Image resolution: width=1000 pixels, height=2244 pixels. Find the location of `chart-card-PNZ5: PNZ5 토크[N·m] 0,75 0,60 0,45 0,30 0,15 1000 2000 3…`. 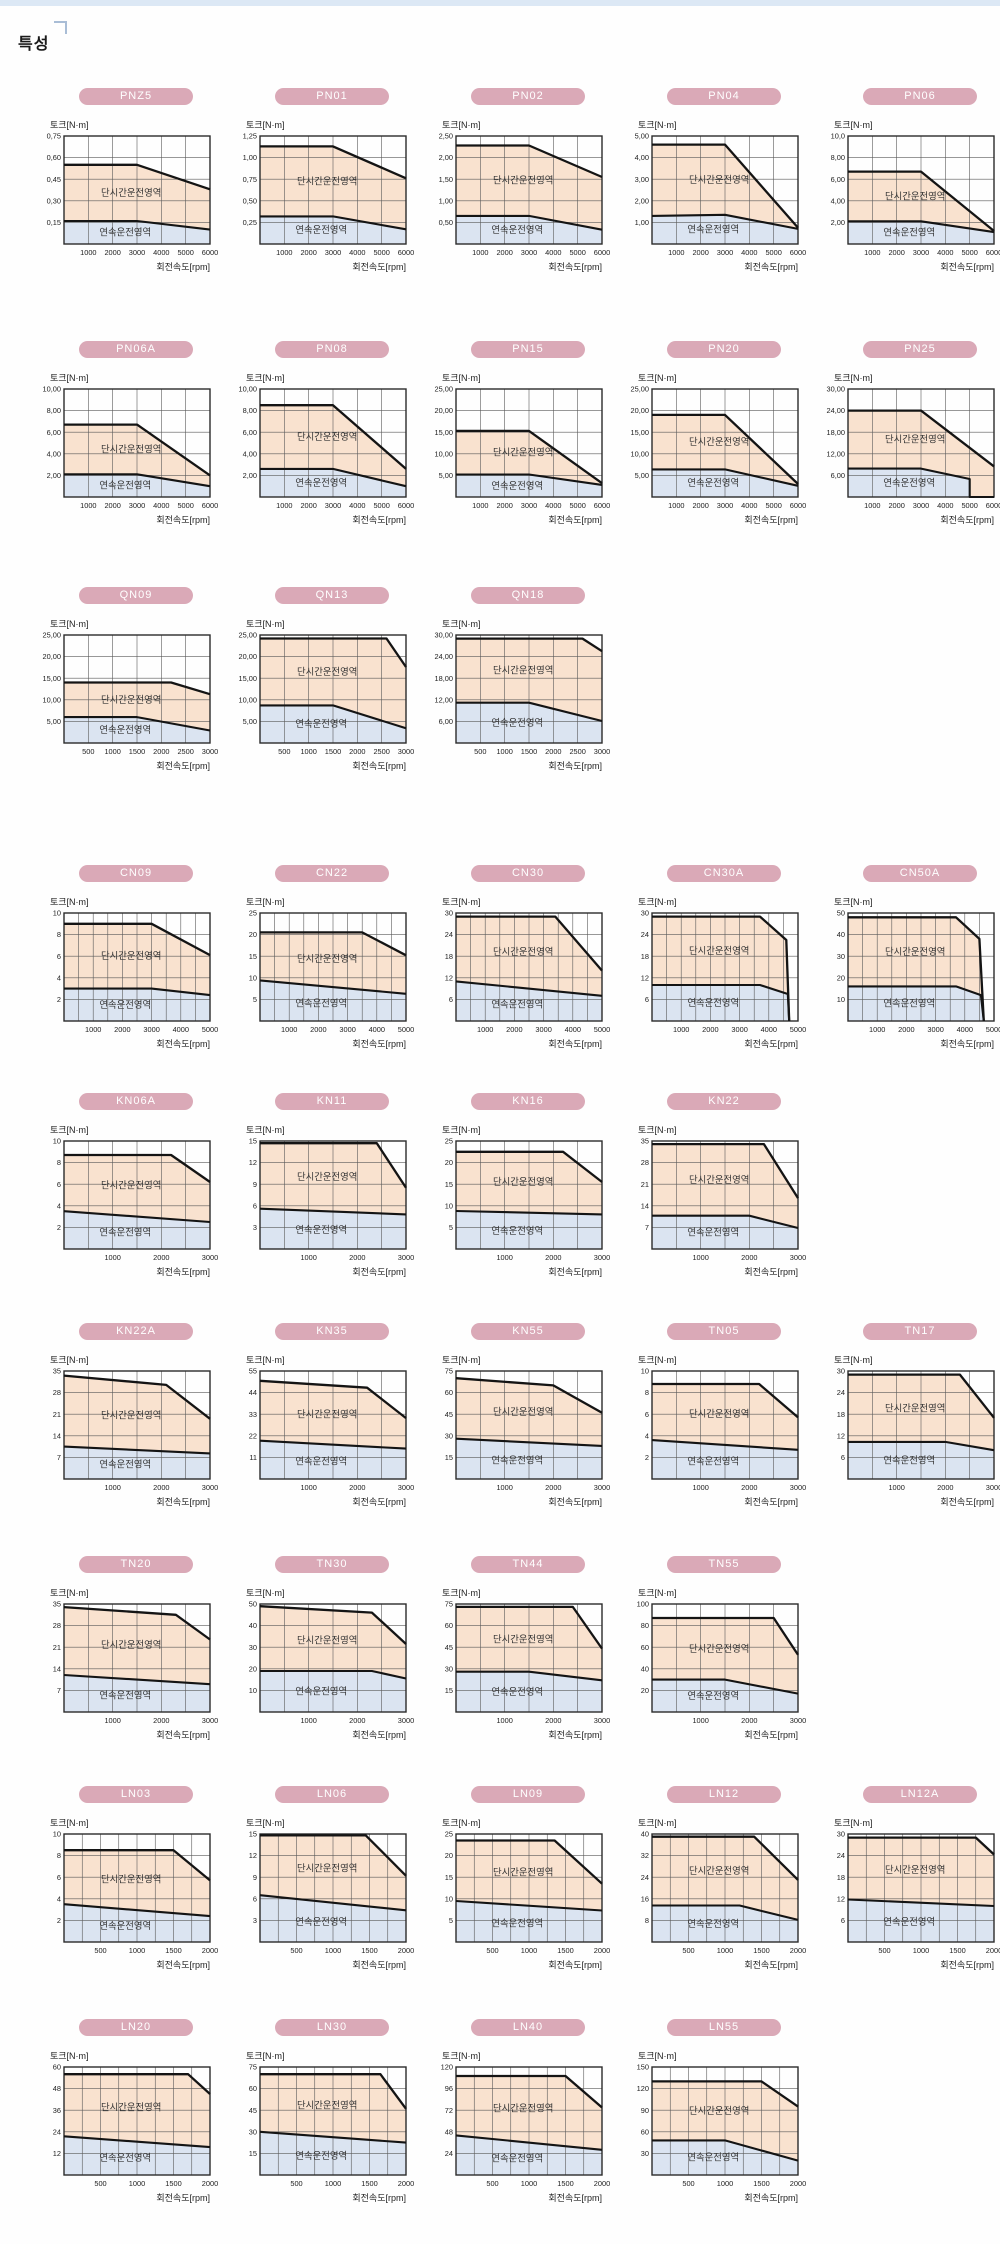

chart-card-PNZ5: PNZ5 토크[N·m] 0,75 0,60 0,45 0,30 0,15 1000 2000 3… is located at coordinates (136, 185).